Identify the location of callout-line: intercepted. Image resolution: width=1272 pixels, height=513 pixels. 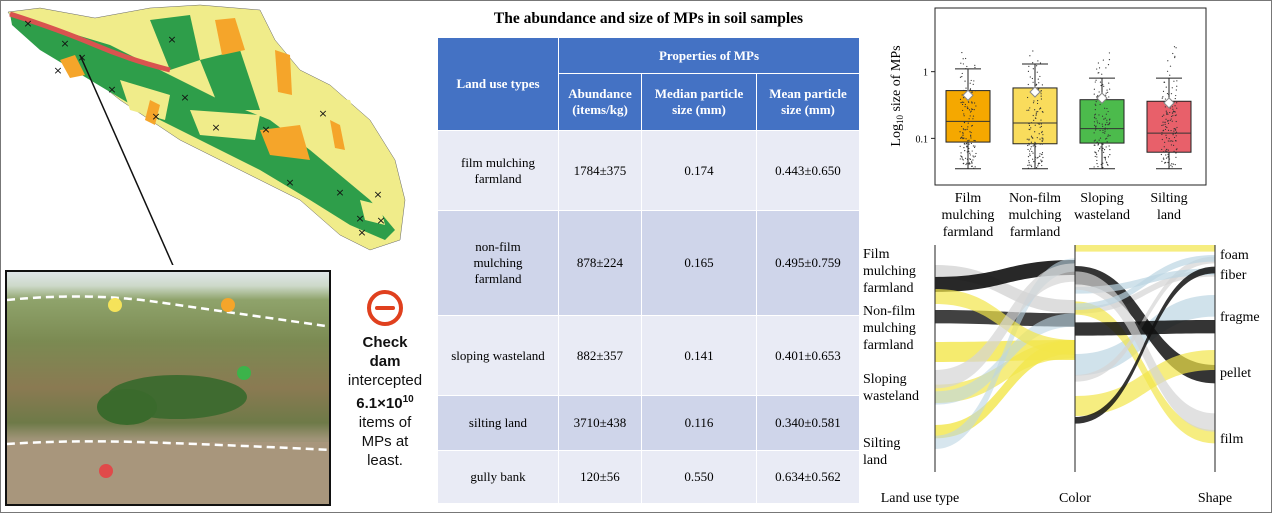
(385, 380).